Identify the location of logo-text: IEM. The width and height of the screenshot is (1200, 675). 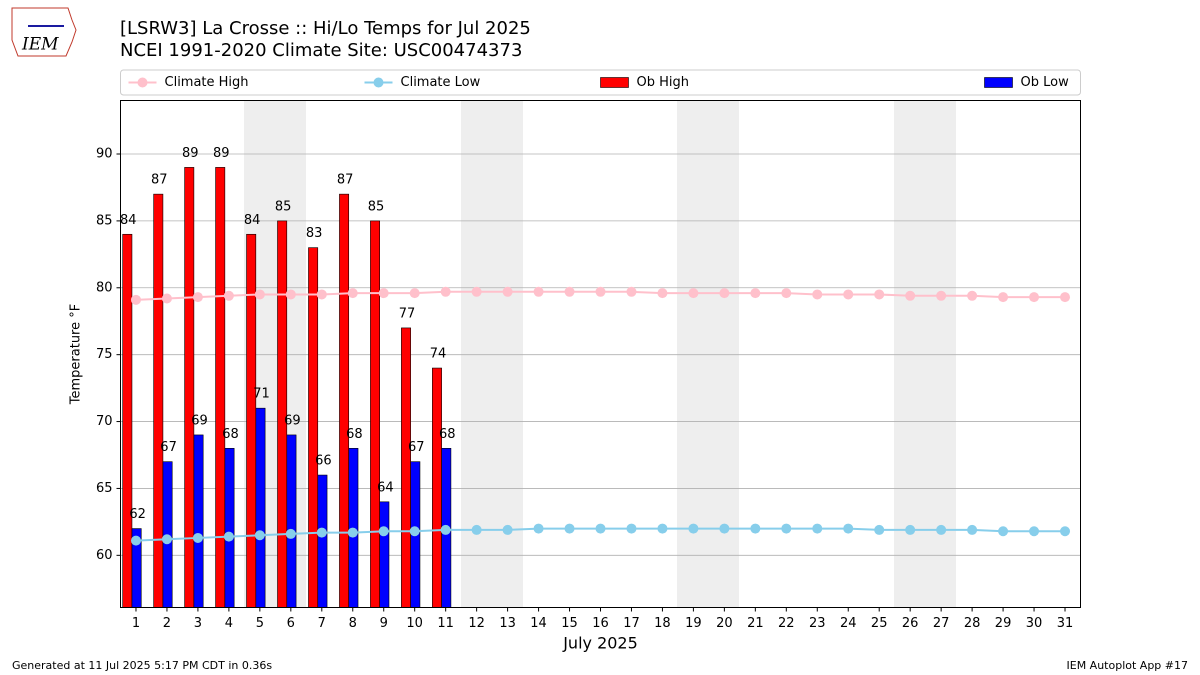
(40, 45).